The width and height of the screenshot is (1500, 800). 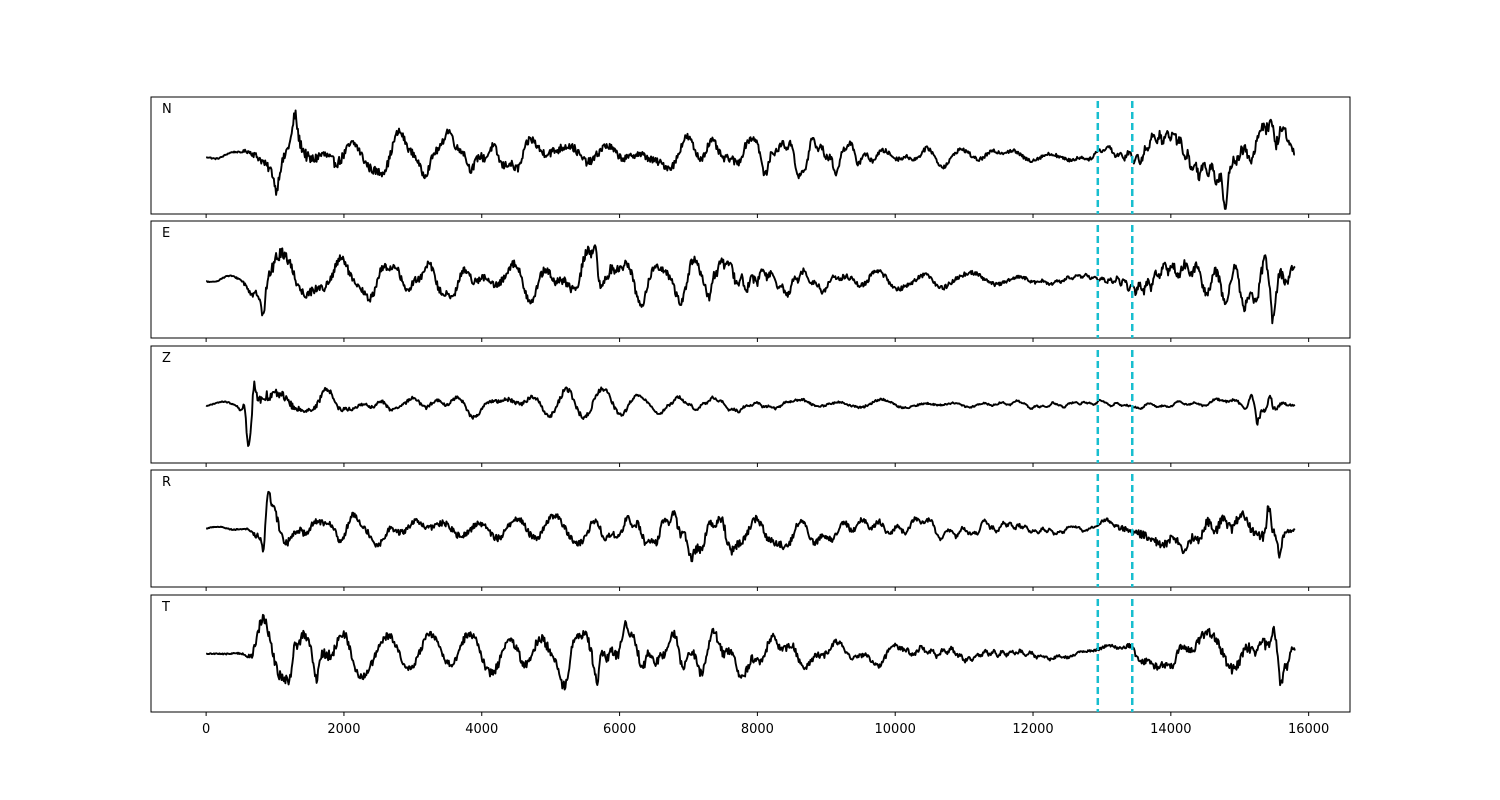 I want to click on x-tick-label: 2000, so click(x=343, y=729).